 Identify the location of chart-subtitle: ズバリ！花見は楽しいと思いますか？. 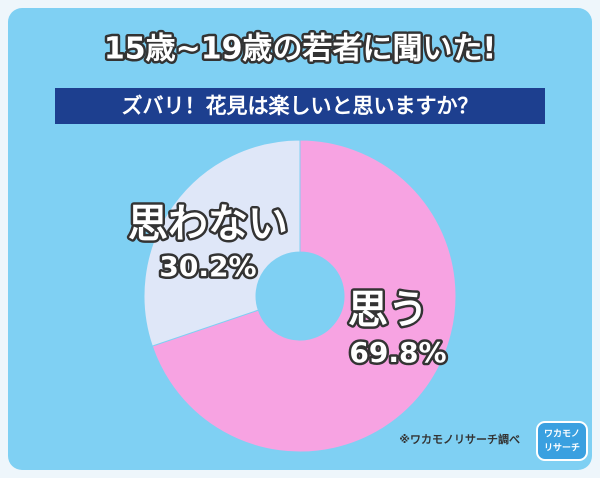
(300, 106).